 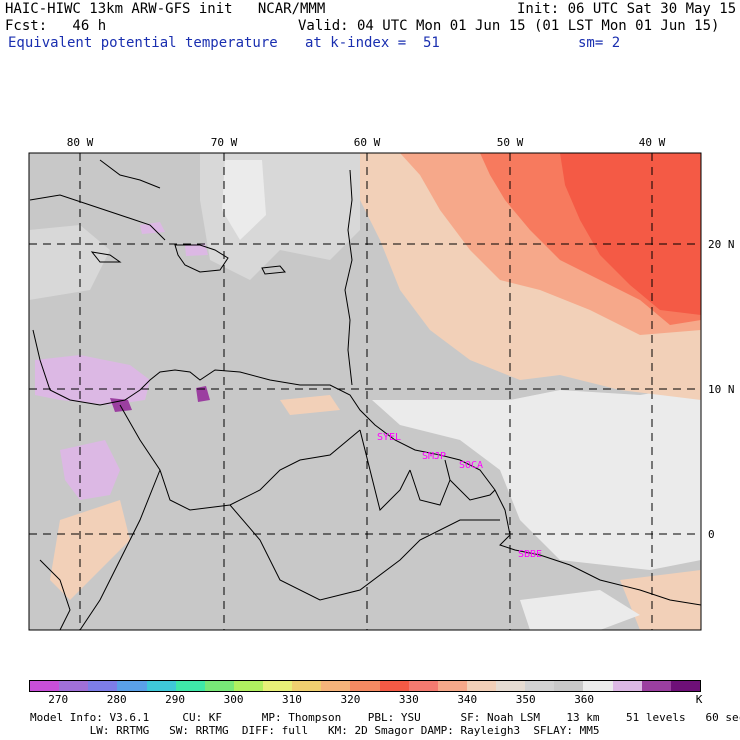 I want to click on k-index: at k-index = 51, so click(x=372, y=43).